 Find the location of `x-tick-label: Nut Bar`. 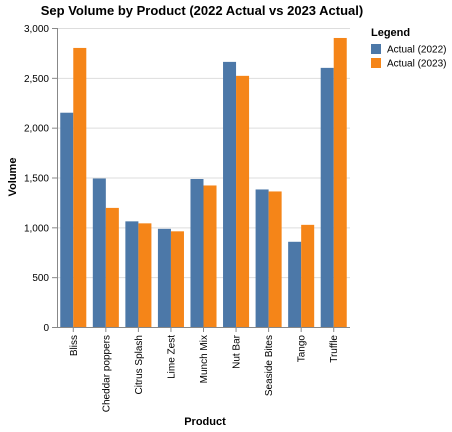

x-tick-label: Nut Bar is located at coordinates (237, 351).